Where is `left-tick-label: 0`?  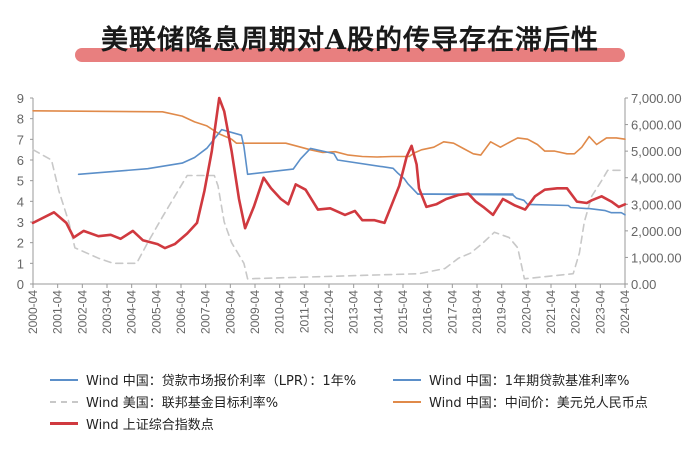
left-tick-label: 0 is located at coordinates (20, 284).